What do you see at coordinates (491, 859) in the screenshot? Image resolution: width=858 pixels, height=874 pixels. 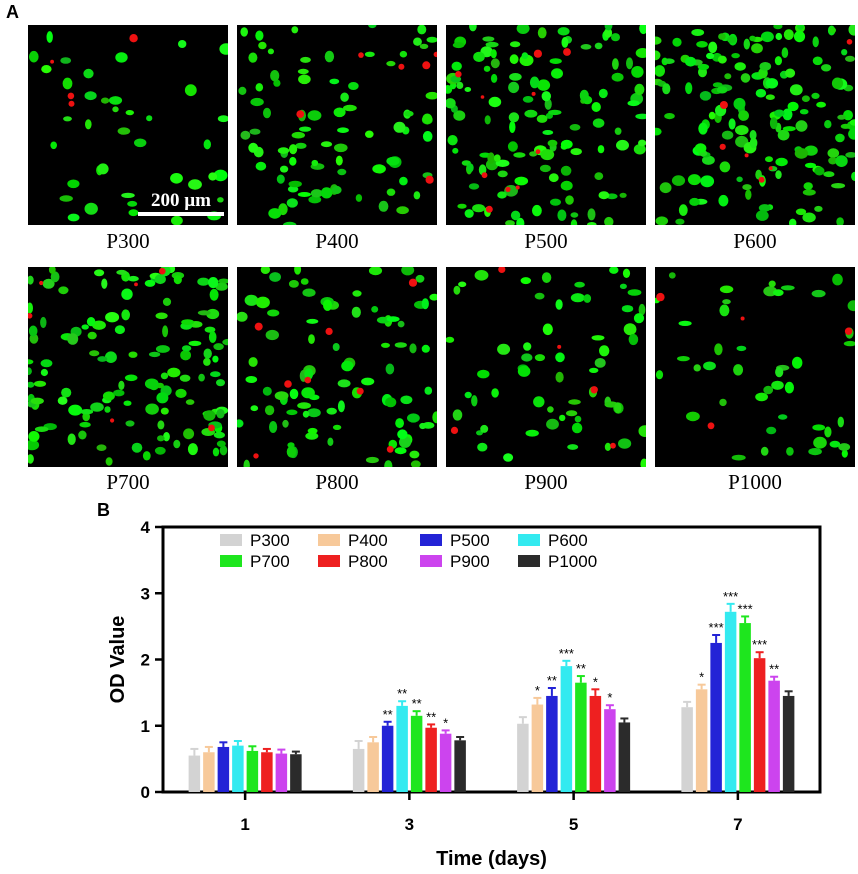 I see `x-axis-label: Time (days)` at bounding box center [491, 859].